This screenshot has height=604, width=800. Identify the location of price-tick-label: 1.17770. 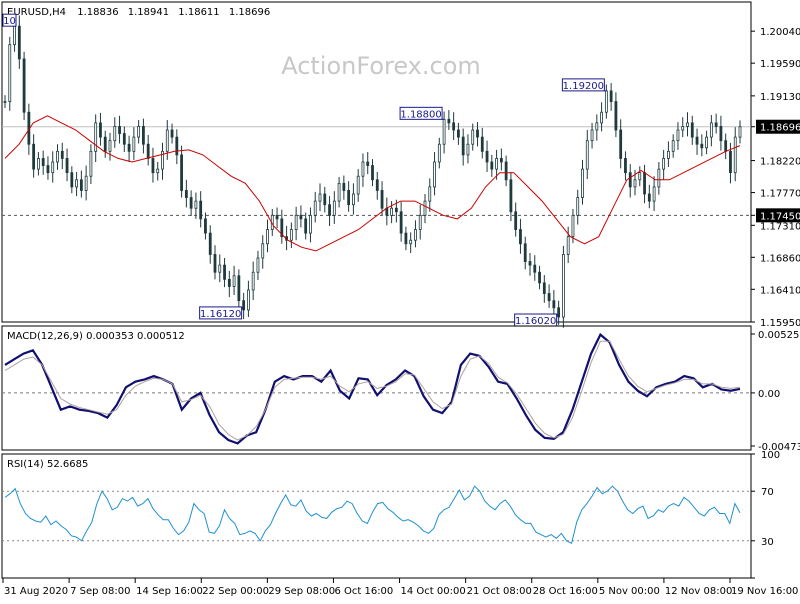
(780, 194).